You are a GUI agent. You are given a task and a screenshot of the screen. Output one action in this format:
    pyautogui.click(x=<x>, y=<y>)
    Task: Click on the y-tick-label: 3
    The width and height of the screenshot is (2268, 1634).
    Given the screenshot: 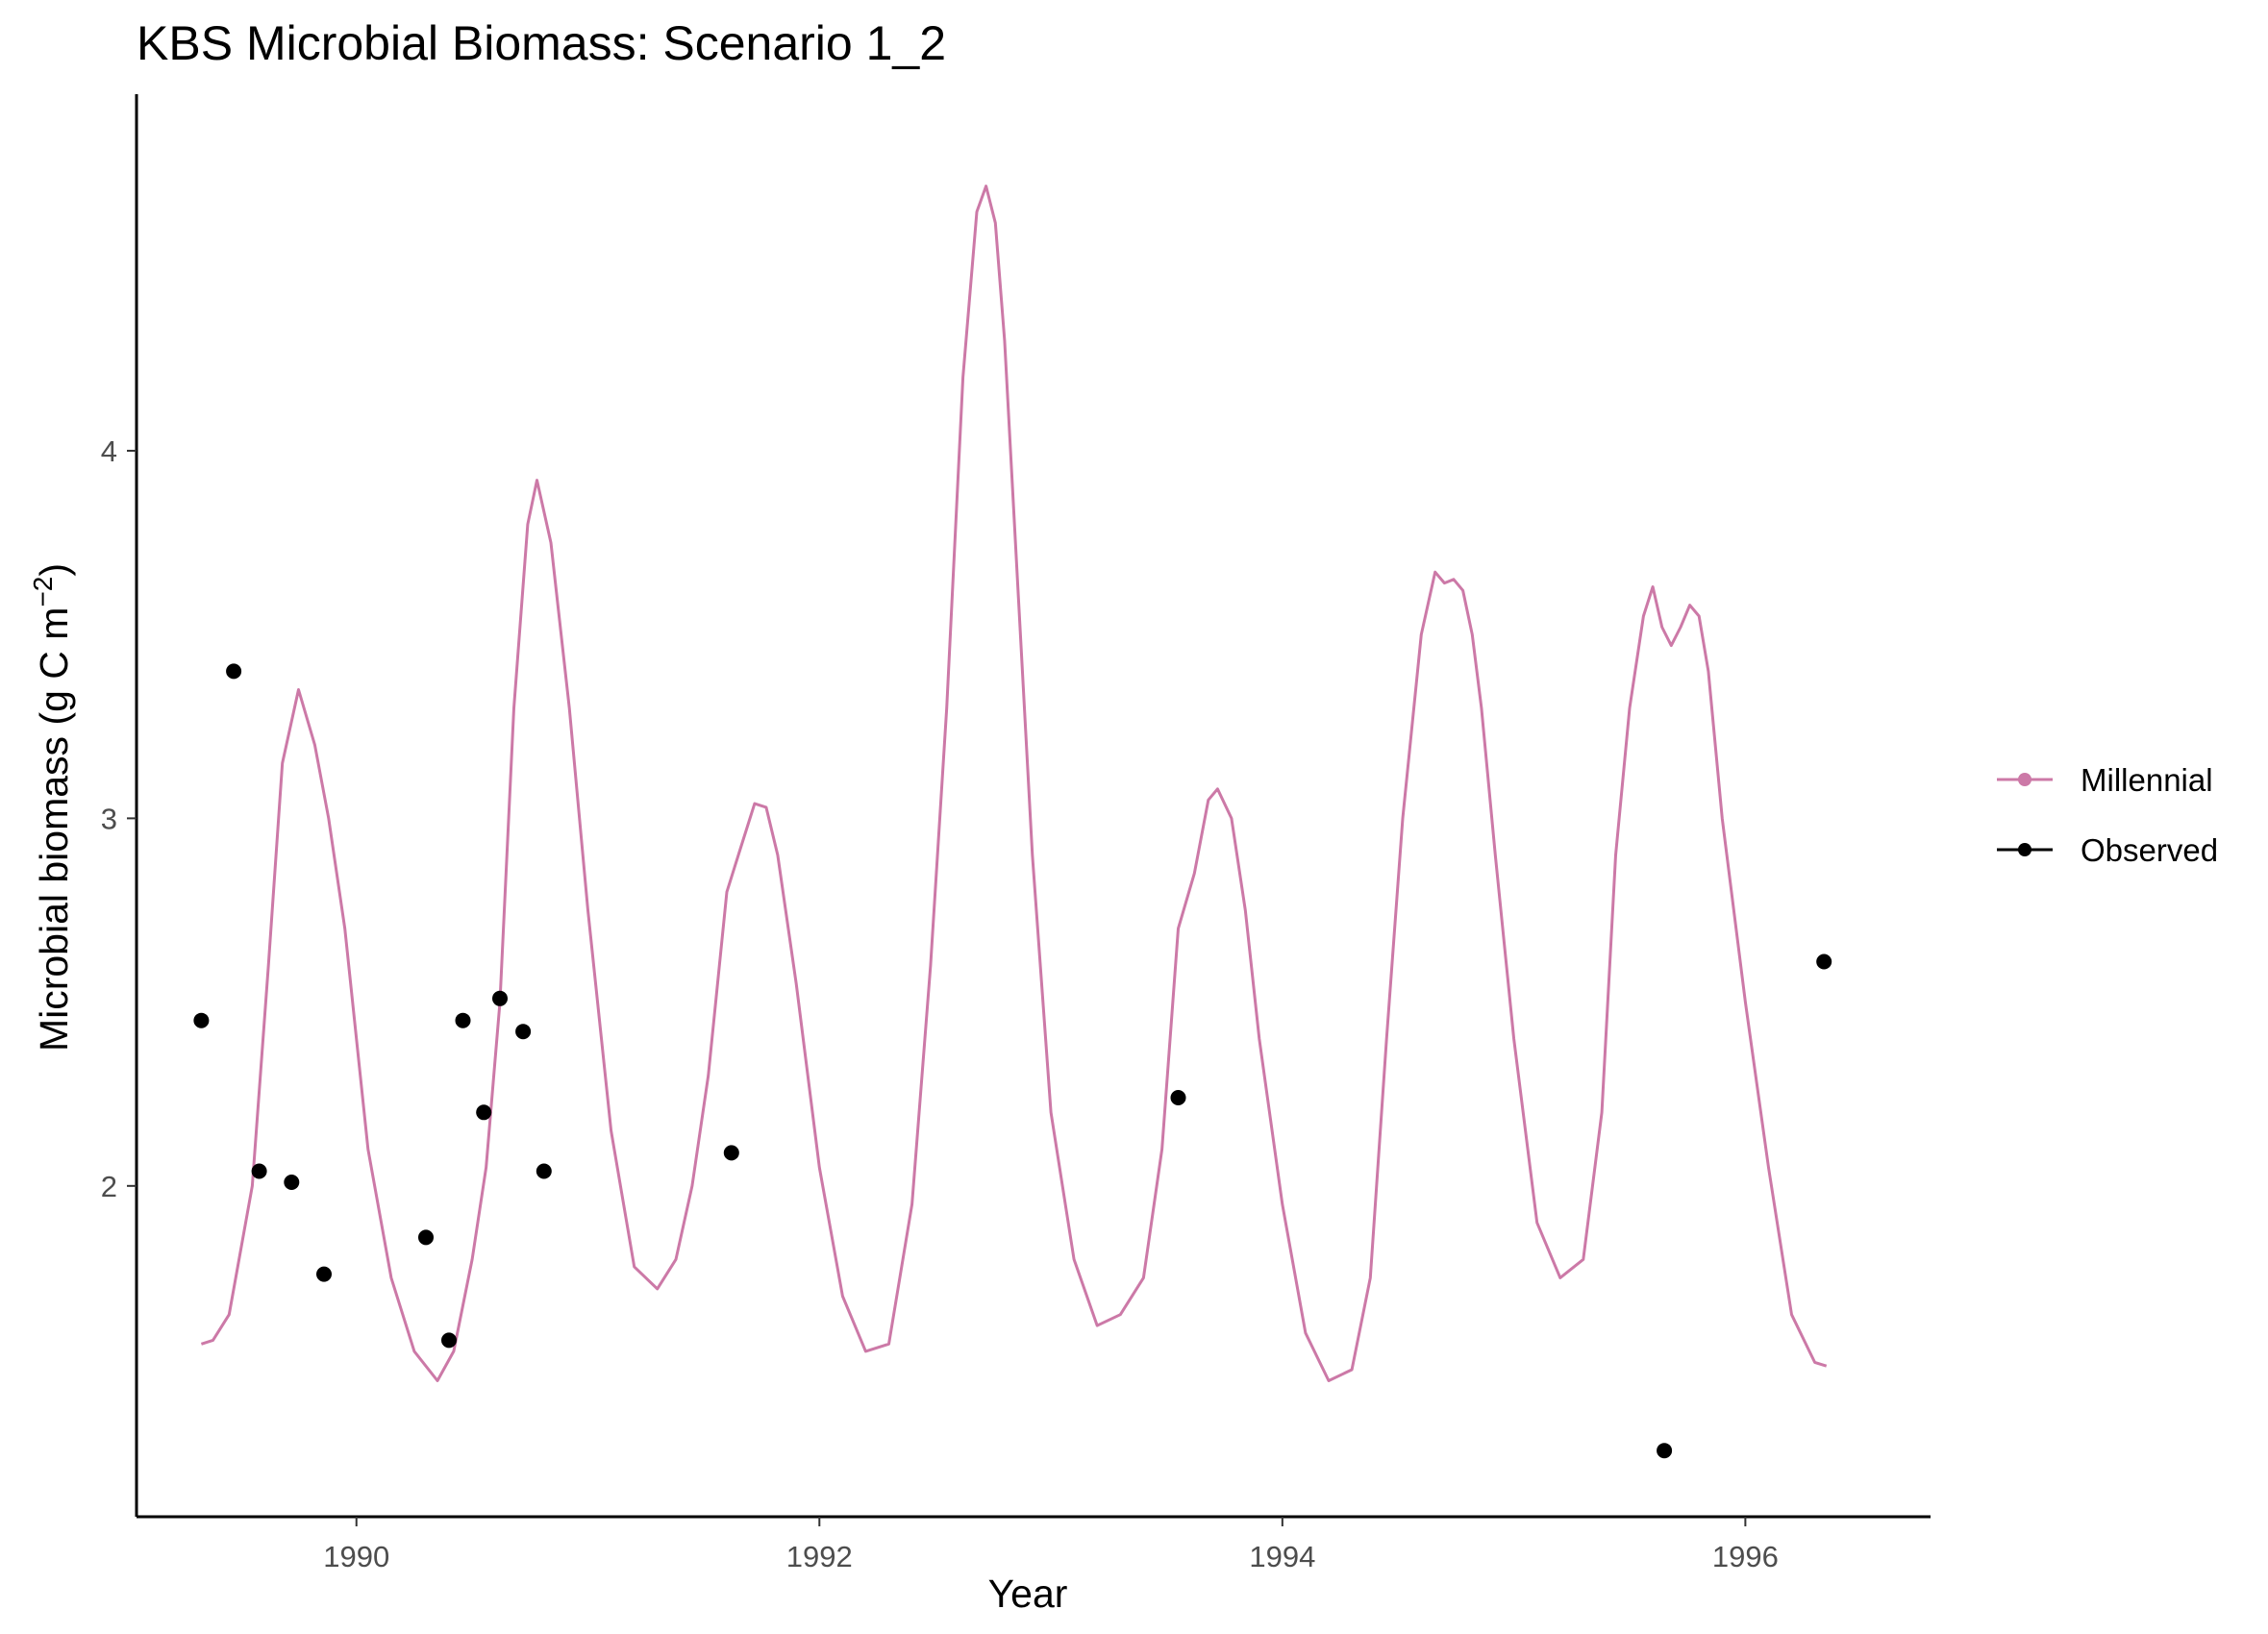 What is the action you would take?
    pyautogui.click(x=109, y=818)
    